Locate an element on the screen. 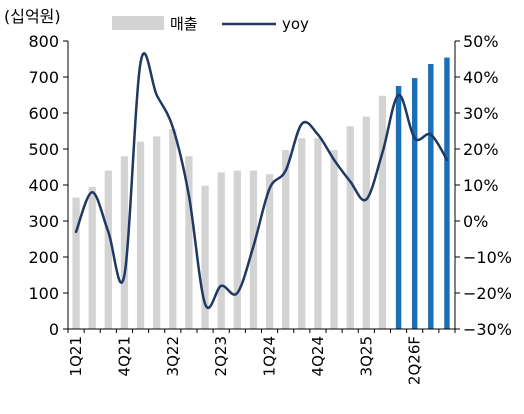  right-tick-label: 30% is located at coordinates (481, 113).